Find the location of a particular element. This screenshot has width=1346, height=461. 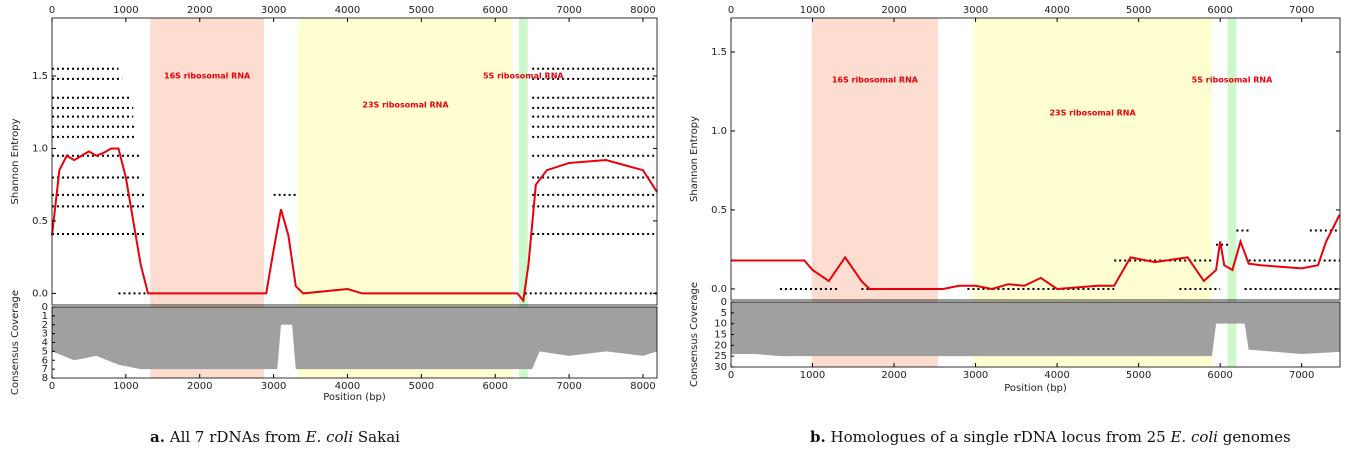

caption-text: All 7 rDNAs from is located at coordinates (237, 437).